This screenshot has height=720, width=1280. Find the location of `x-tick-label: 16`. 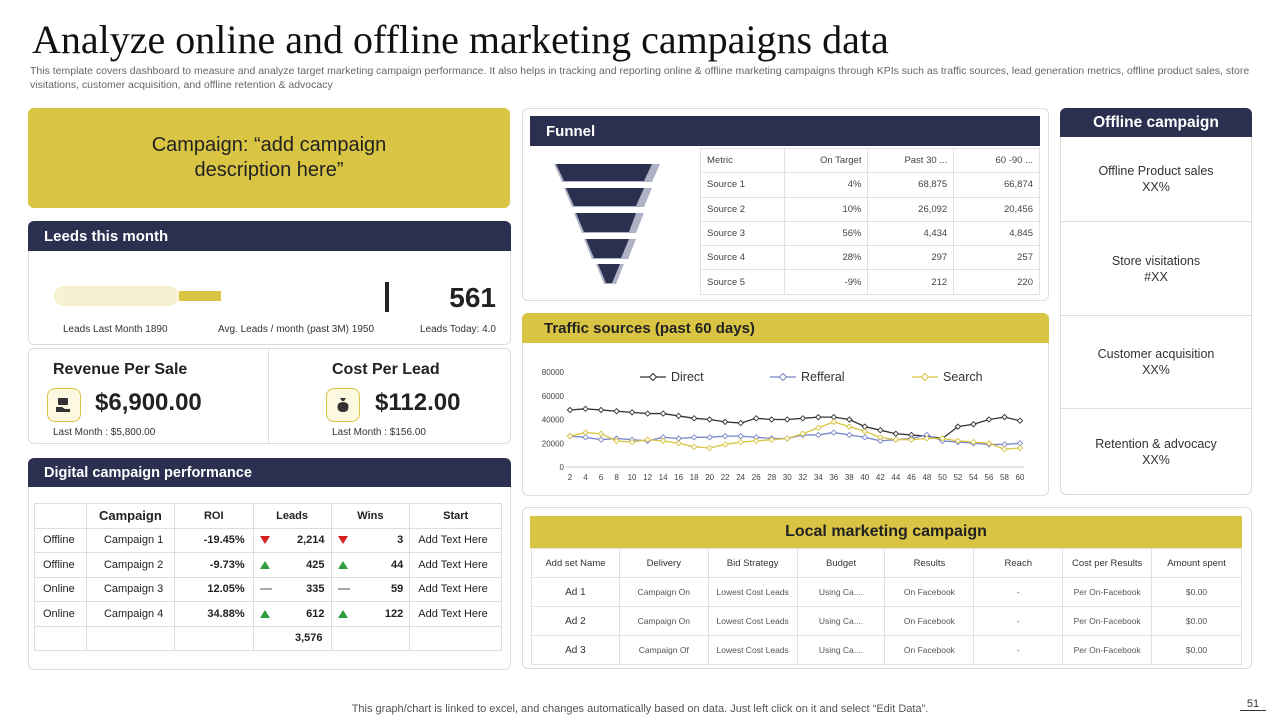

x-tick-label: 16 is located at coordinates (678, 477).